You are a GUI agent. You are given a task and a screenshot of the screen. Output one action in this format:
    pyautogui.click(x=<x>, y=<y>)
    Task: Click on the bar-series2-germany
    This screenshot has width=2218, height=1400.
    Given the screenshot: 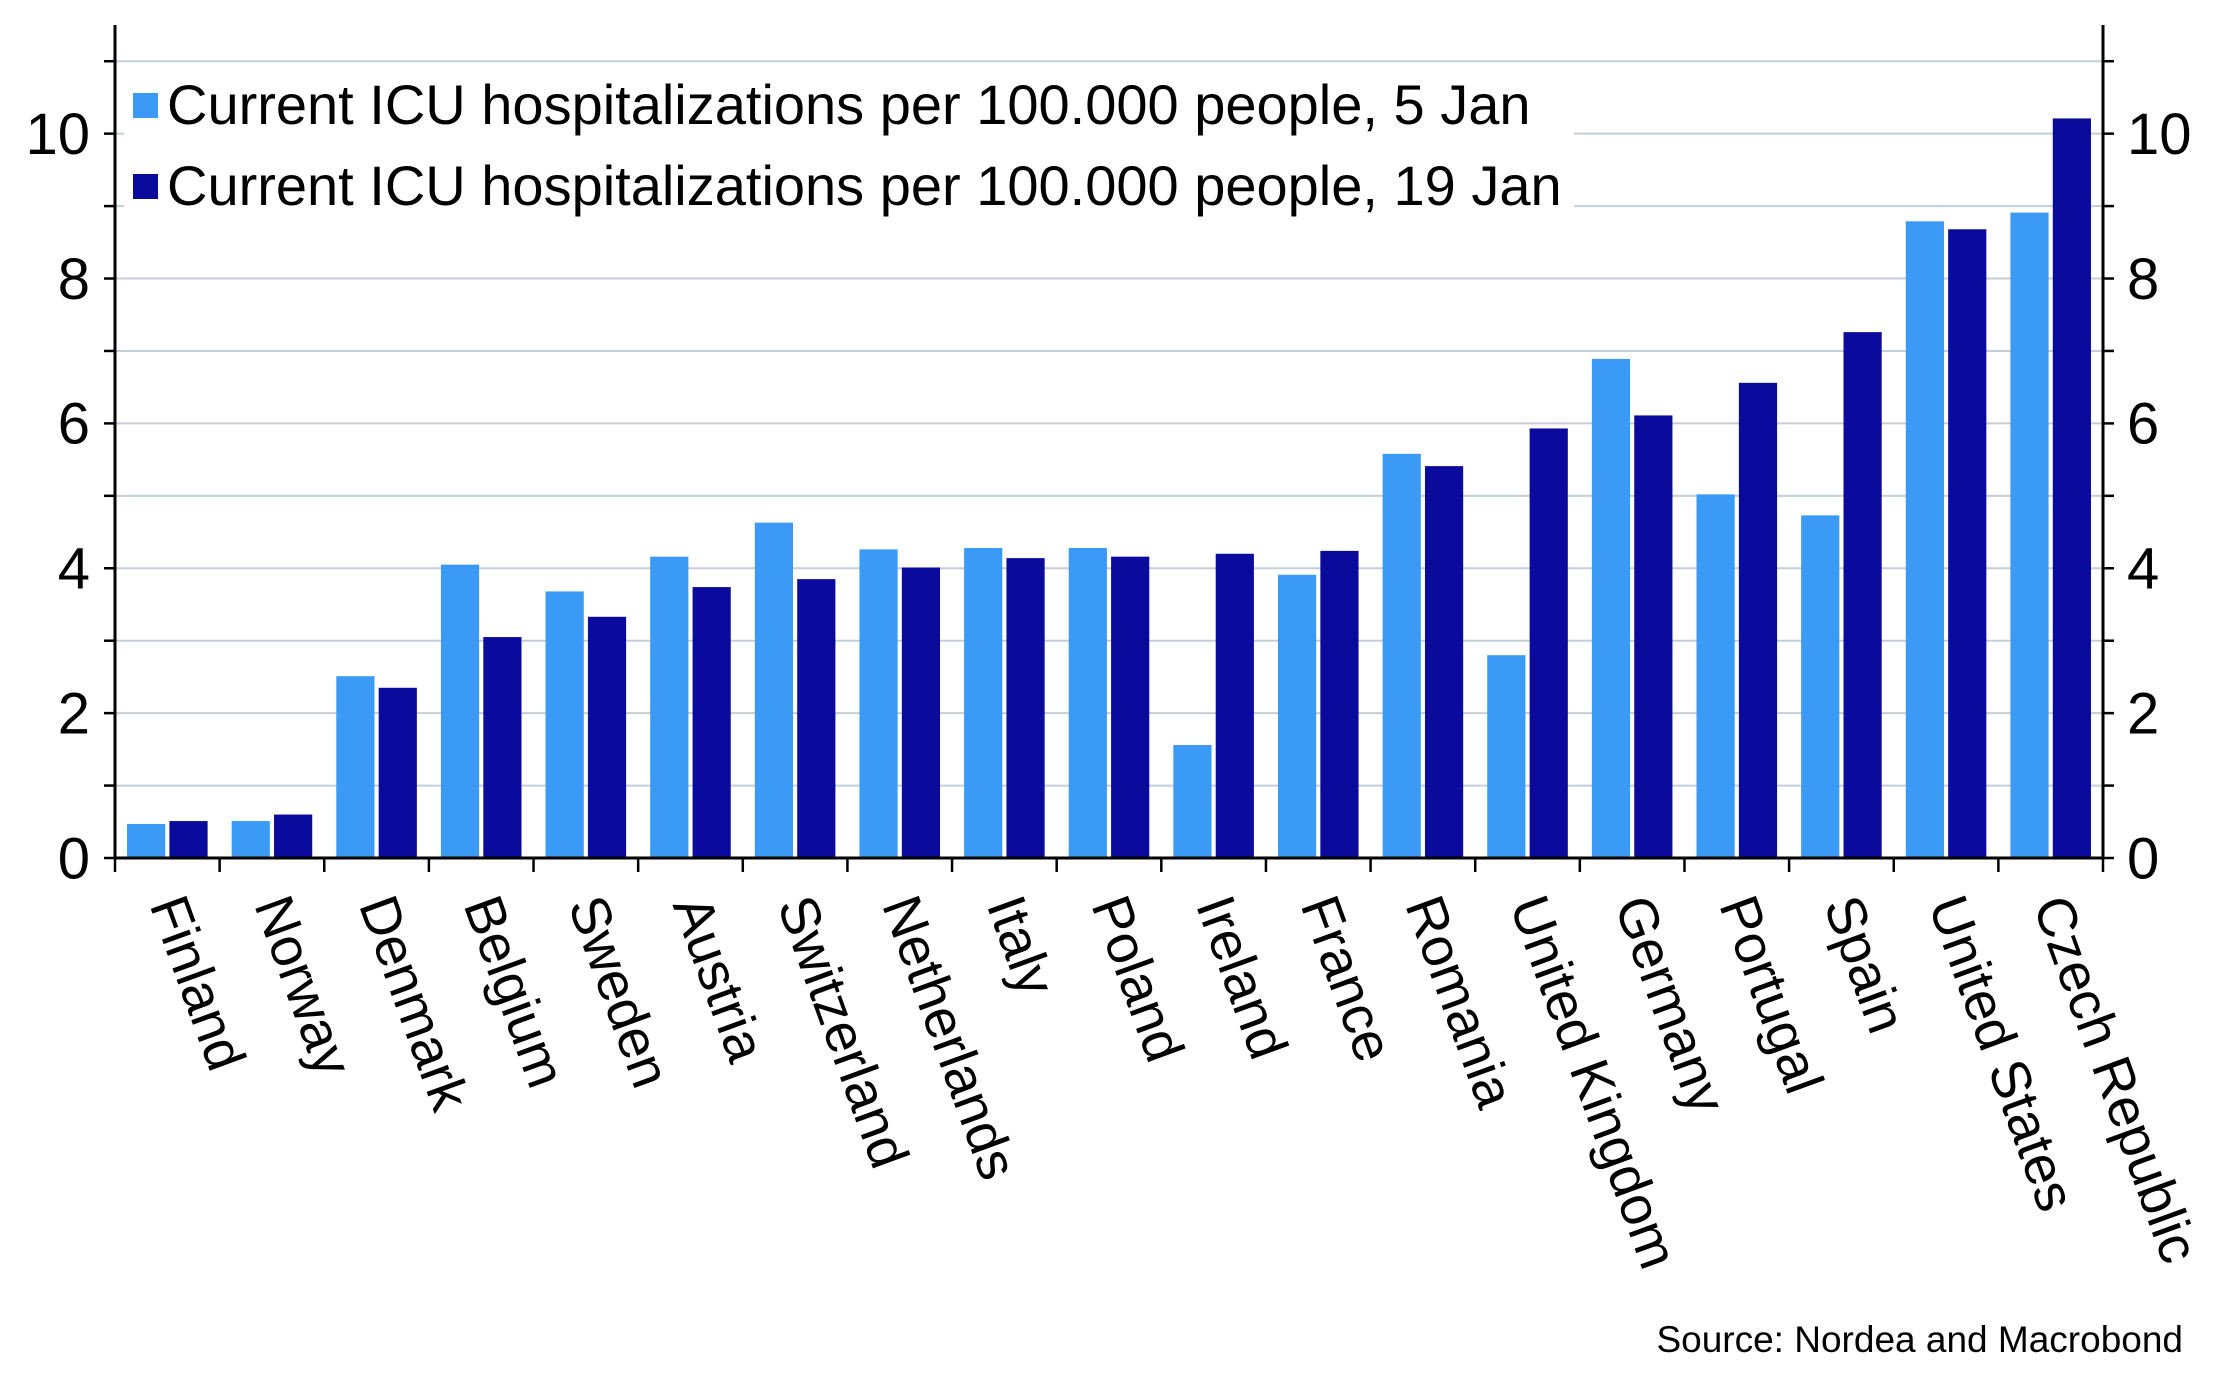 What is the action you would take?
    pyautogui.click(x=1653, y=636)
    